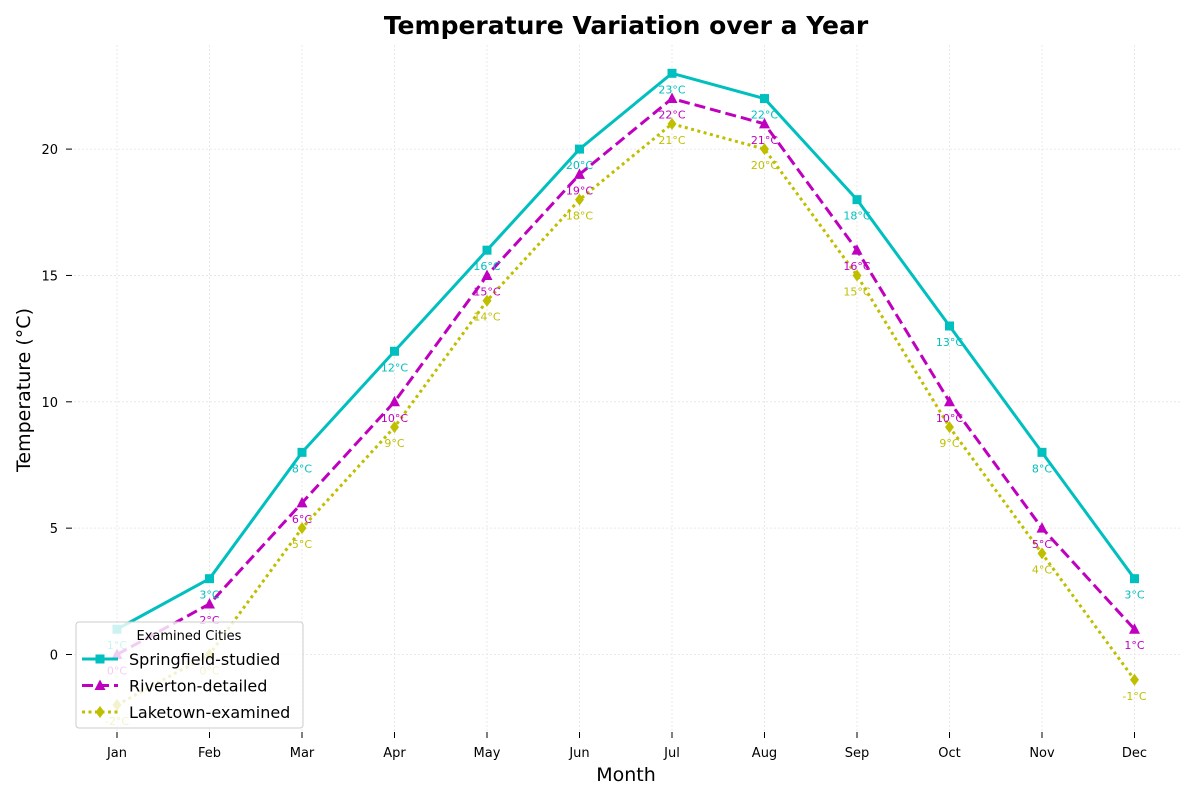  Describe the element at coordinates (189, 636) in the screenshot. I see `legend-title: Examined Cities` at that location.